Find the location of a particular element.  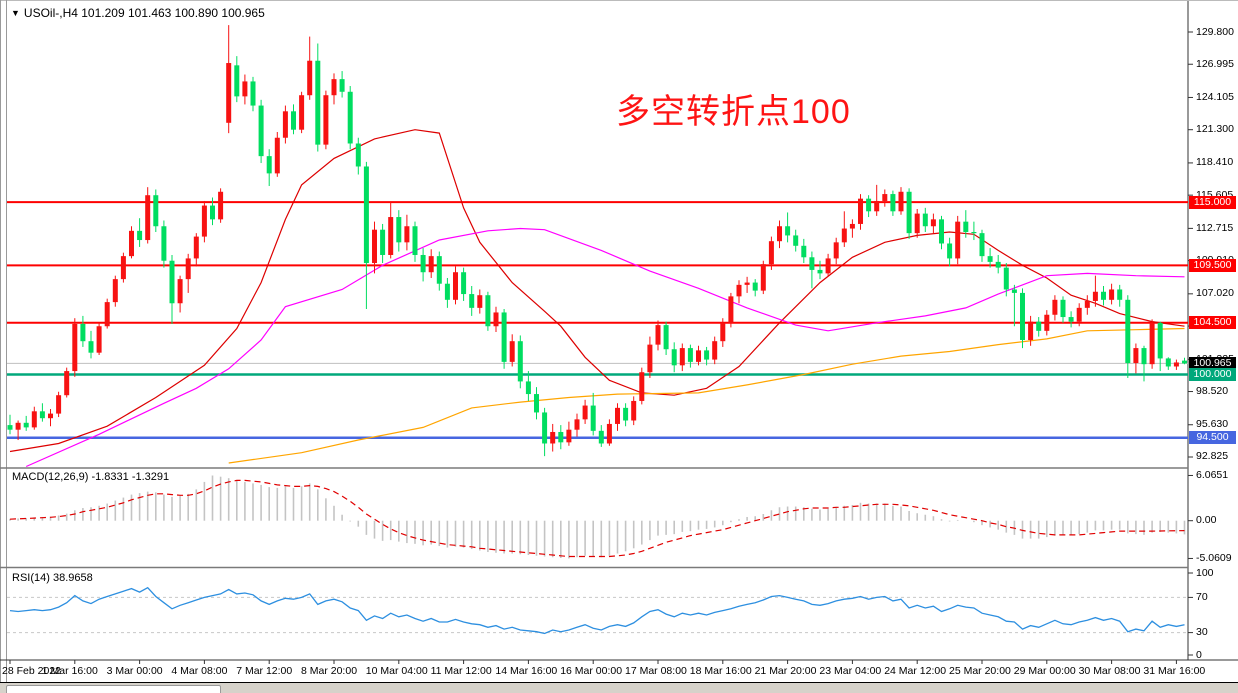

window-left-border is located at coordinates (0, 341).